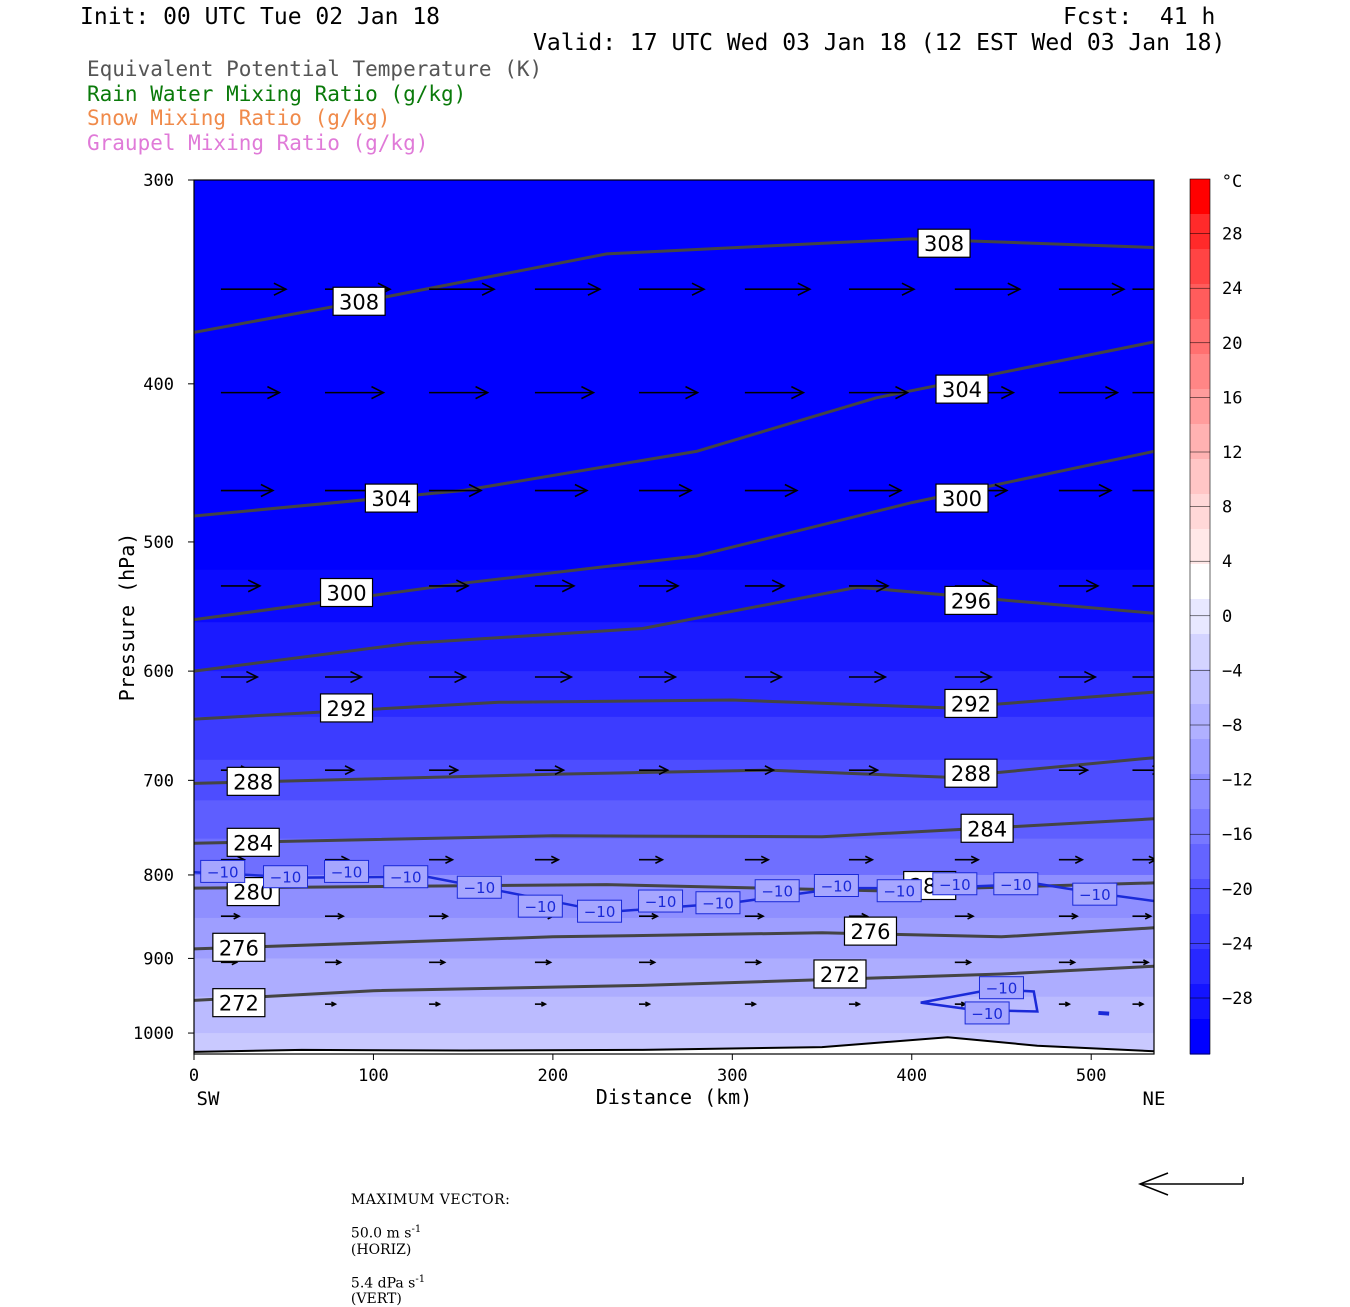 The image size is (1350, 1307). Describe the element at coordinates (962, 390) in the screenshot. I see `theta-e-label-text: 304` at that location.